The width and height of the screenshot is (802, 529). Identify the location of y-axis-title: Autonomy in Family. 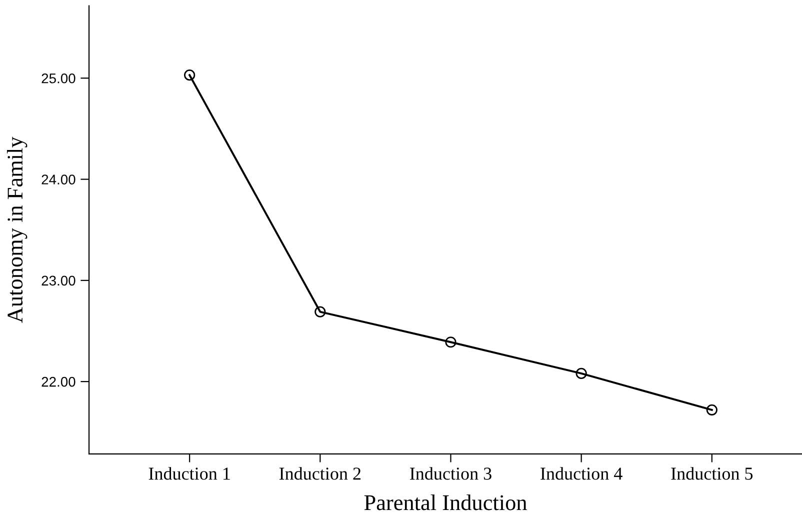
(17, 229).